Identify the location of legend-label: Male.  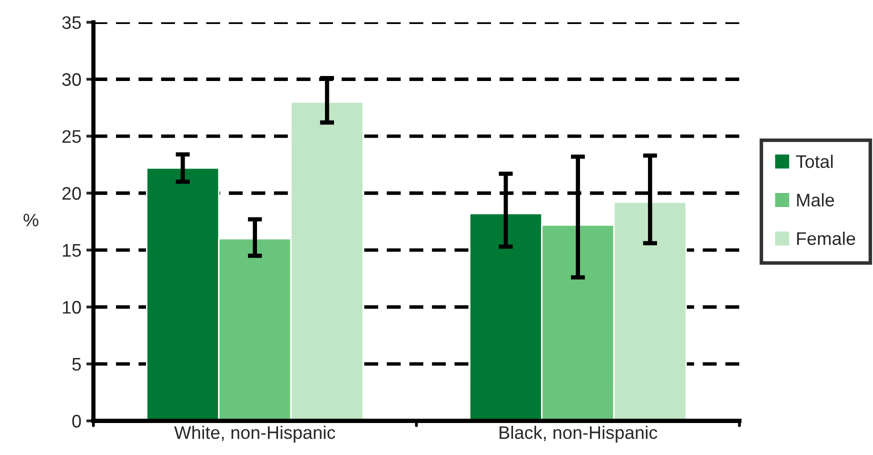
(815, 200).